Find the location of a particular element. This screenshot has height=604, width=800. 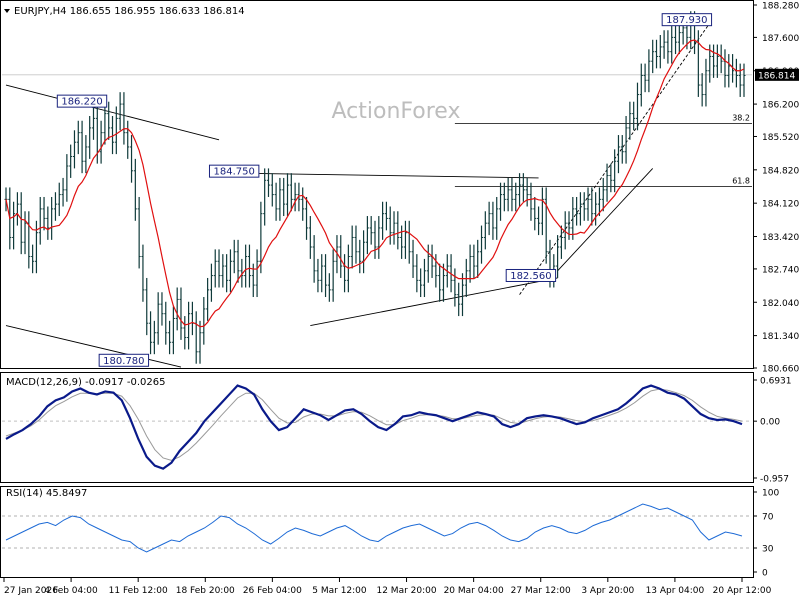

rsi-tick-label: 70 is located at coordinates (768, 518).